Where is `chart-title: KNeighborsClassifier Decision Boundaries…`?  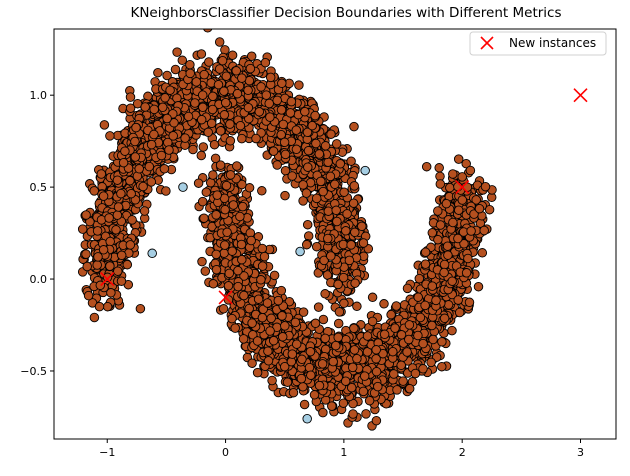
chart-title: KNeighborsClassifier Decision Boundaries… is located at coordinates (345, 13).